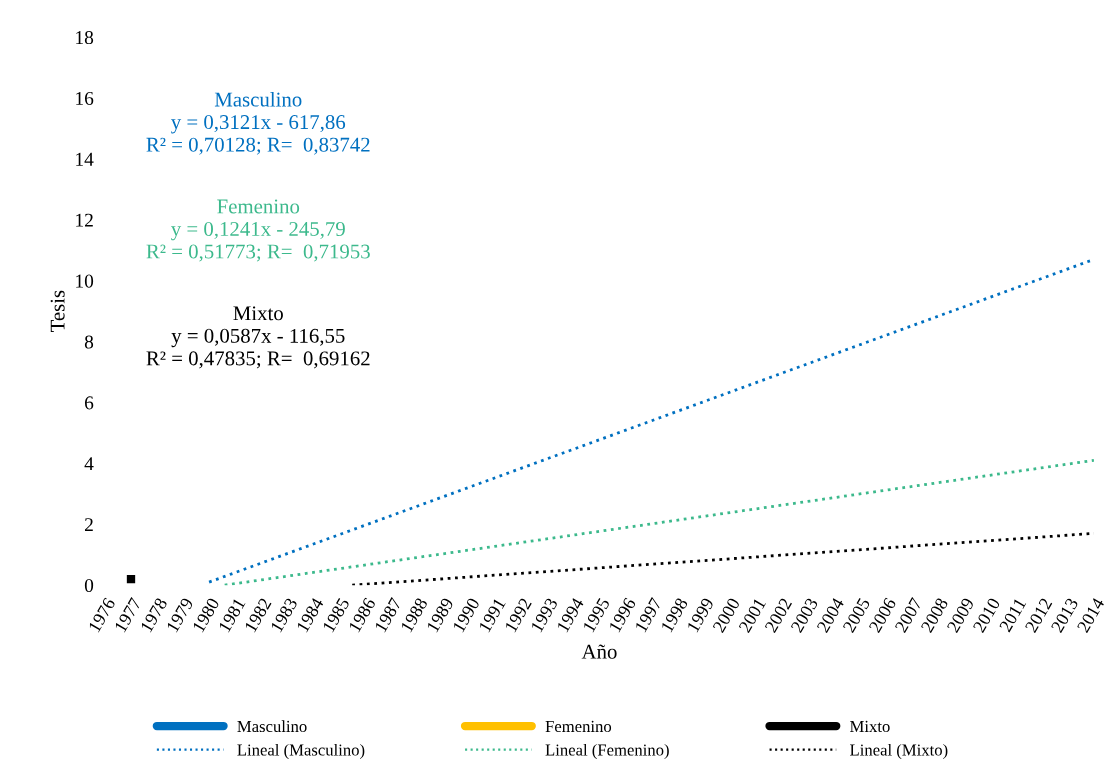 The height and width of the screenshot is (774, 1105). What do you see at coordinates (599, 651) in the screenshot?
I see `x-axis-title: Año` at bounding box center [599, 651].